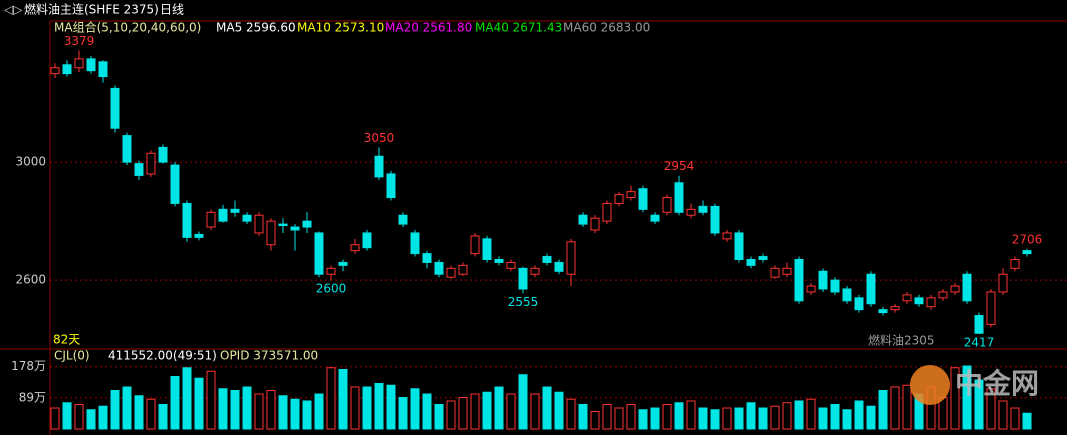  Describe the element at coordinates (30, 162) in the screenshot. I see `y-tick-label: 3000` at that location.